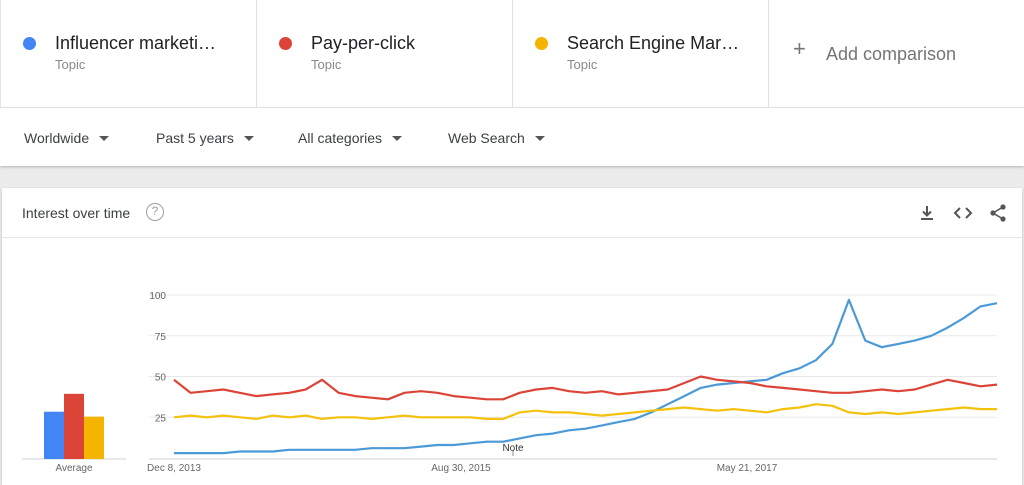 The height and width of the screenshot is (485, 1024). What do you see at coordinates (29, 43) in the screenshot?
I see `series-dot-blue` at bounding box center [29, 43].